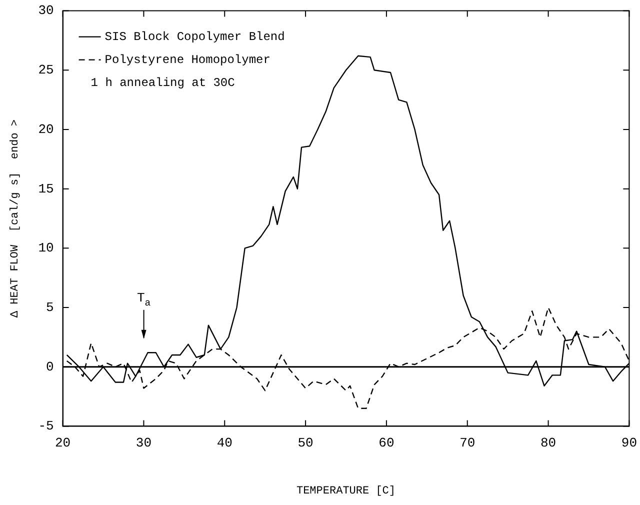 This screenshot has width=640, height=505. I want to click on legend-label: Polystyrene Homopolymer, so click(187, 59).